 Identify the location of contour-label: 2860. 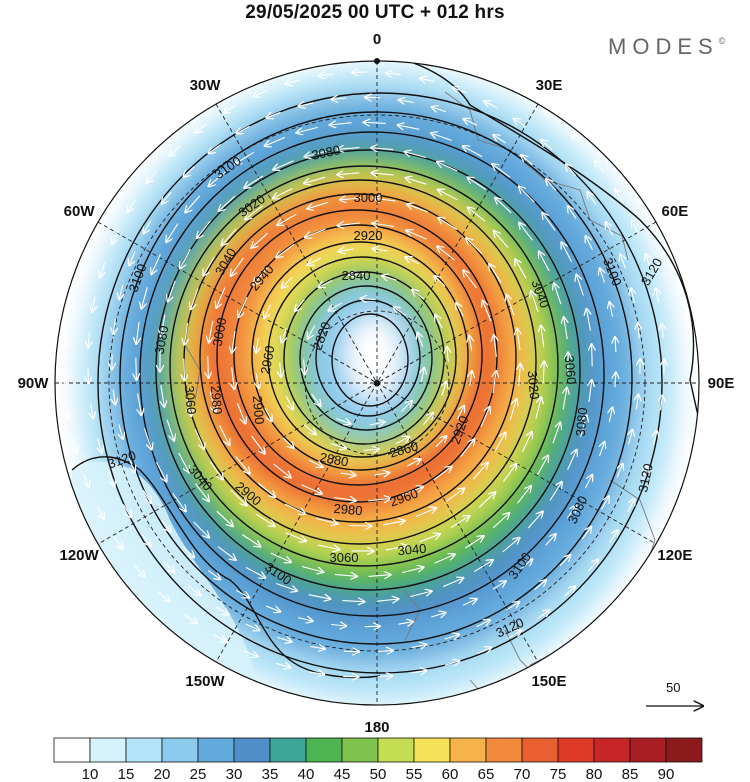
(404, 450).